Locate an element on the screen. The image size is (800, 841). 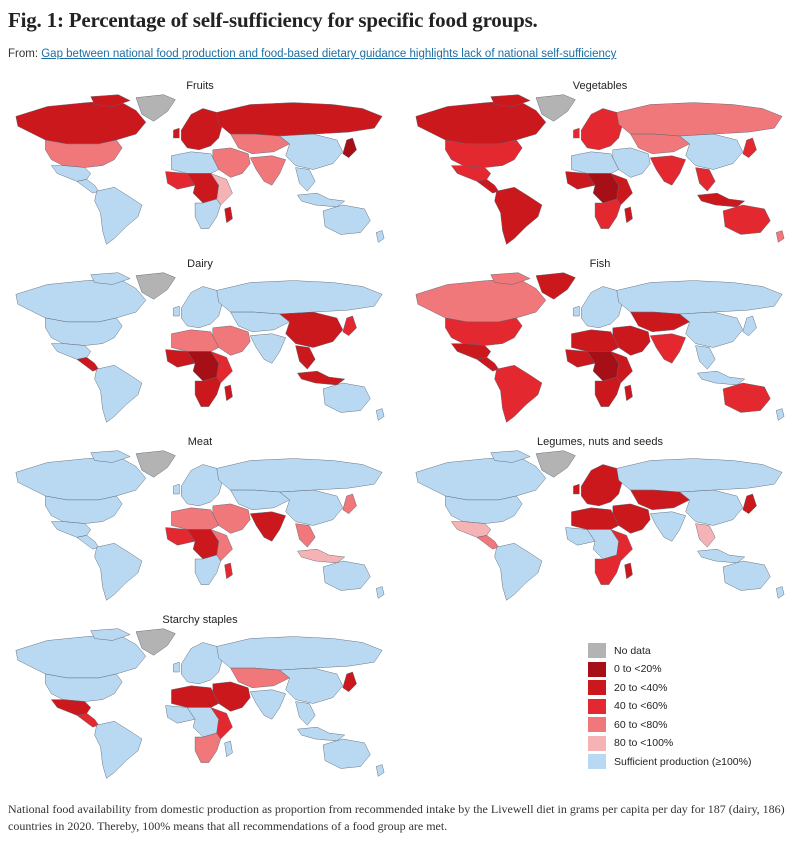
world-map-vegetables is located at coordinates (600, 169).